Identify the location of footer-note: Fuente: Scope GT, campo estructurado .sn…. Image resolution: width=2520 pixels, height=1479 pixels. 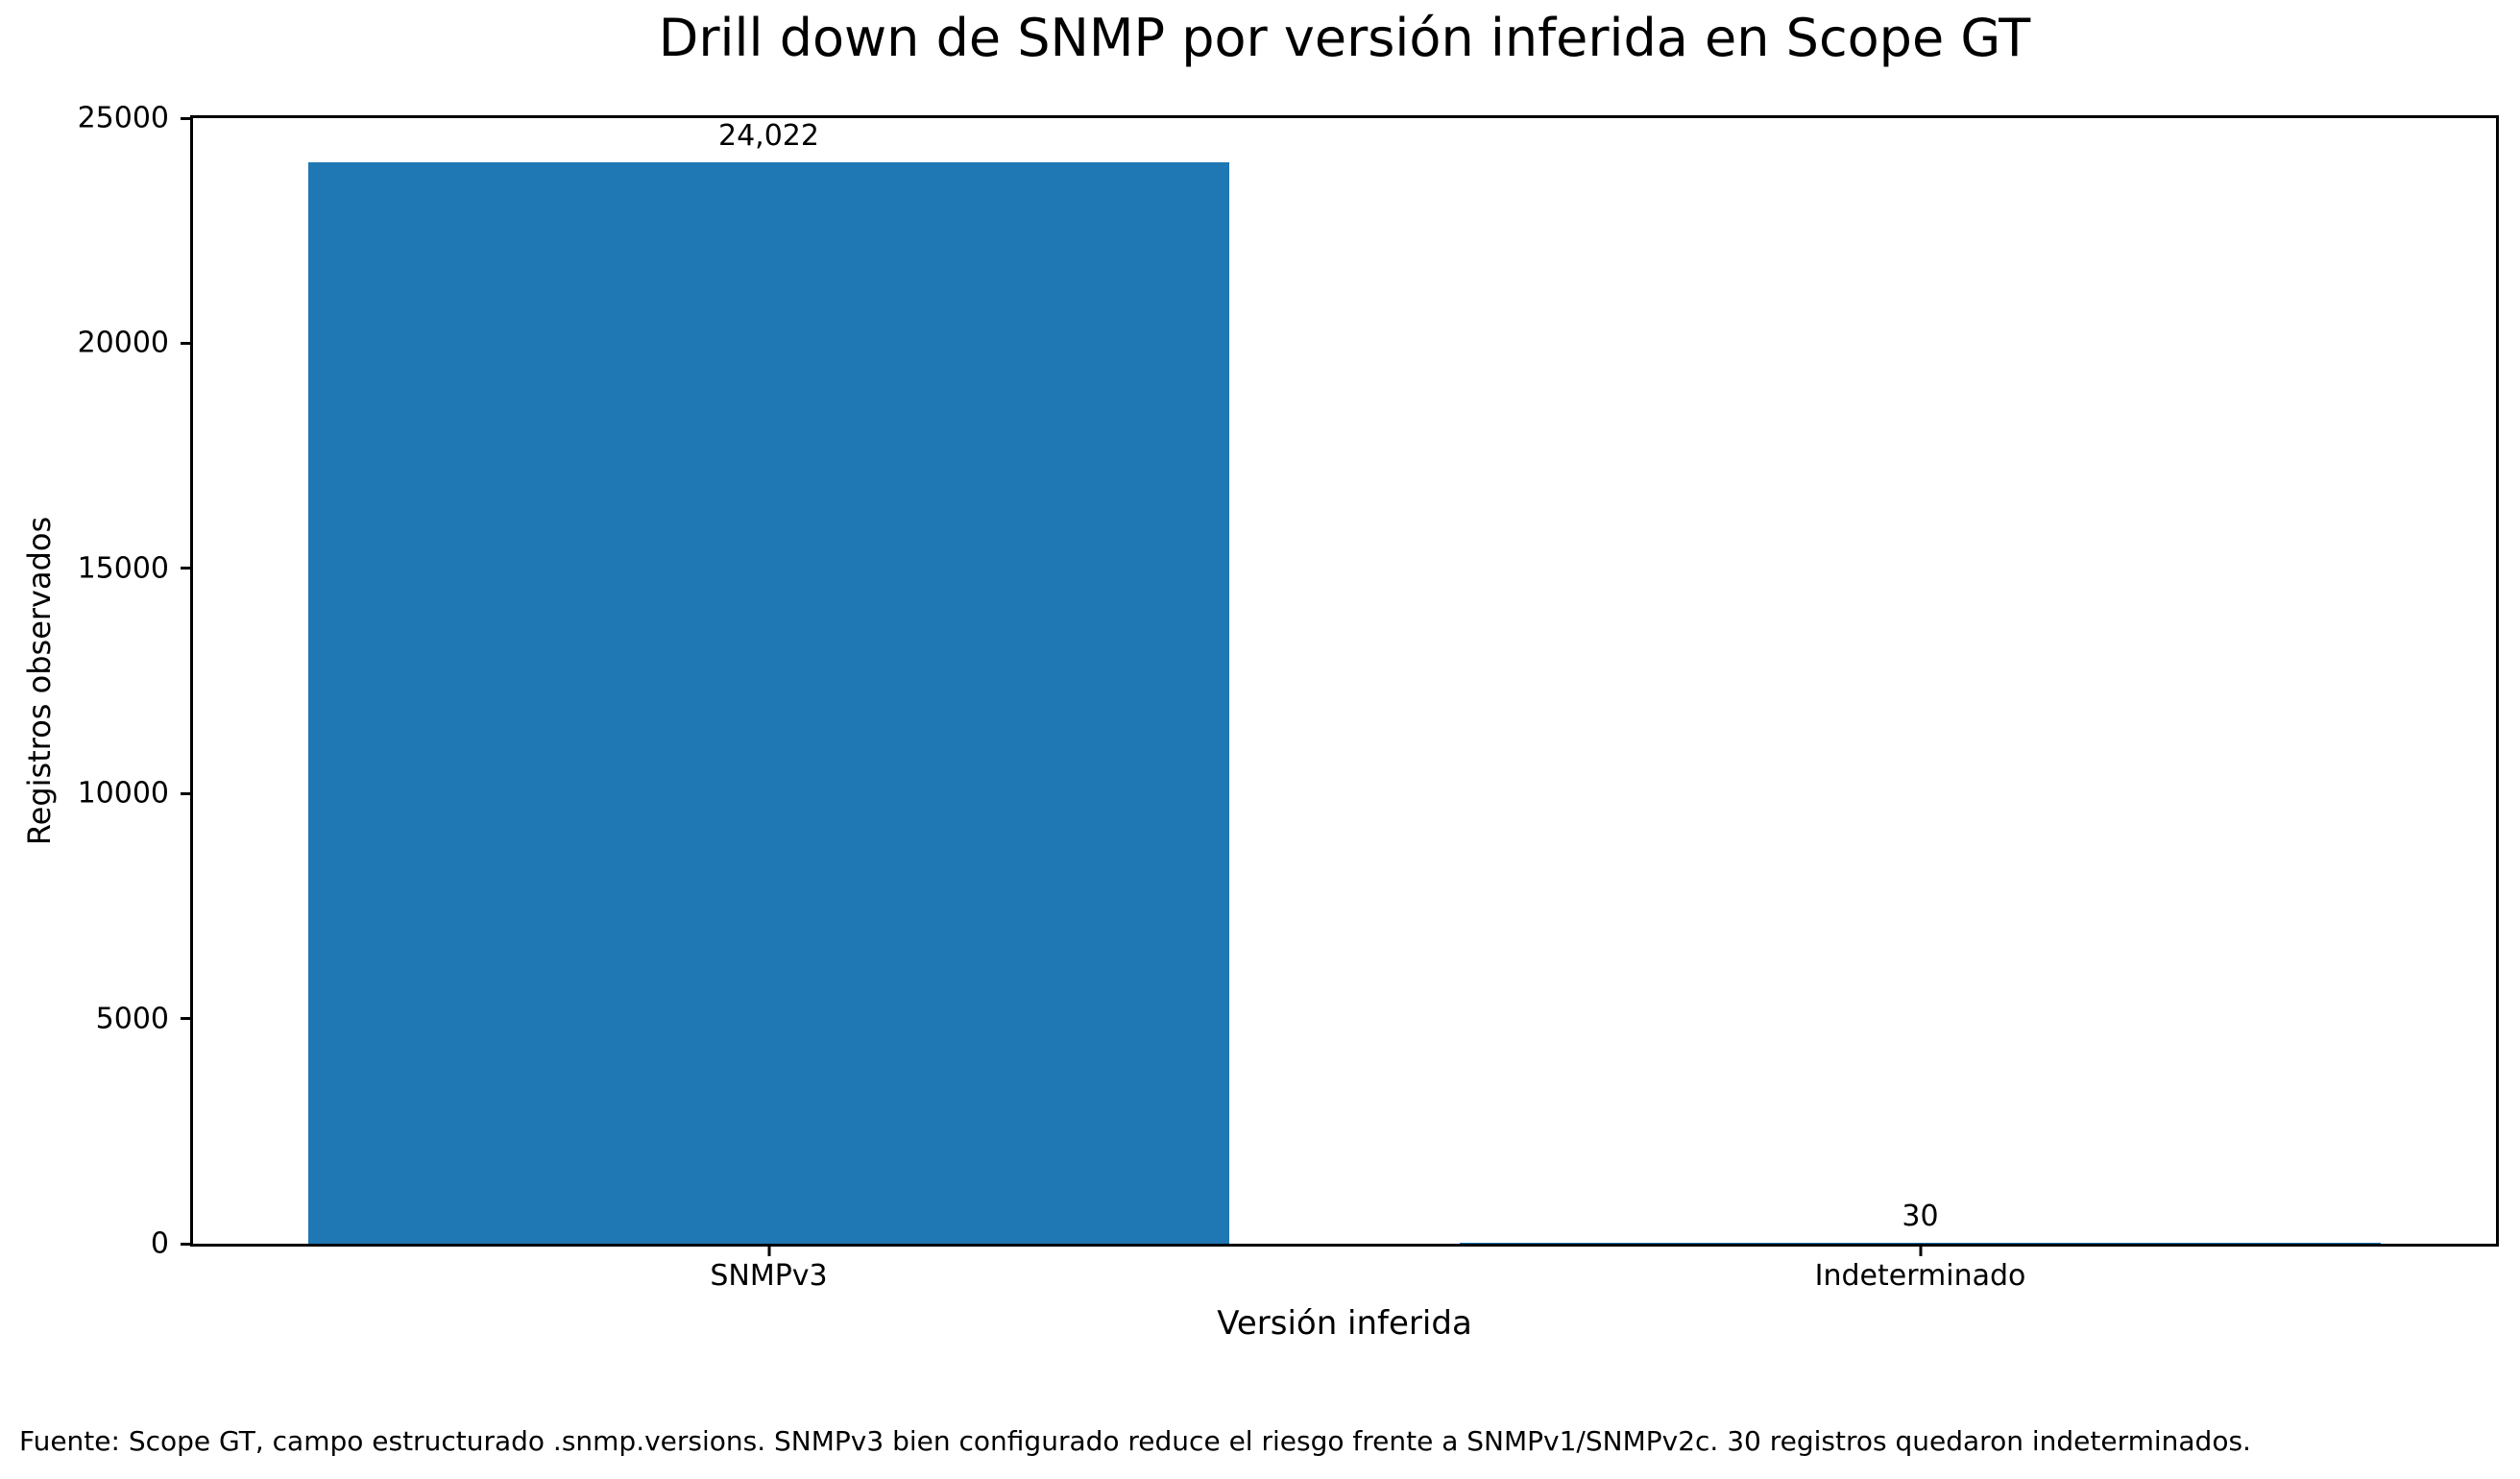
(1135, 1441).